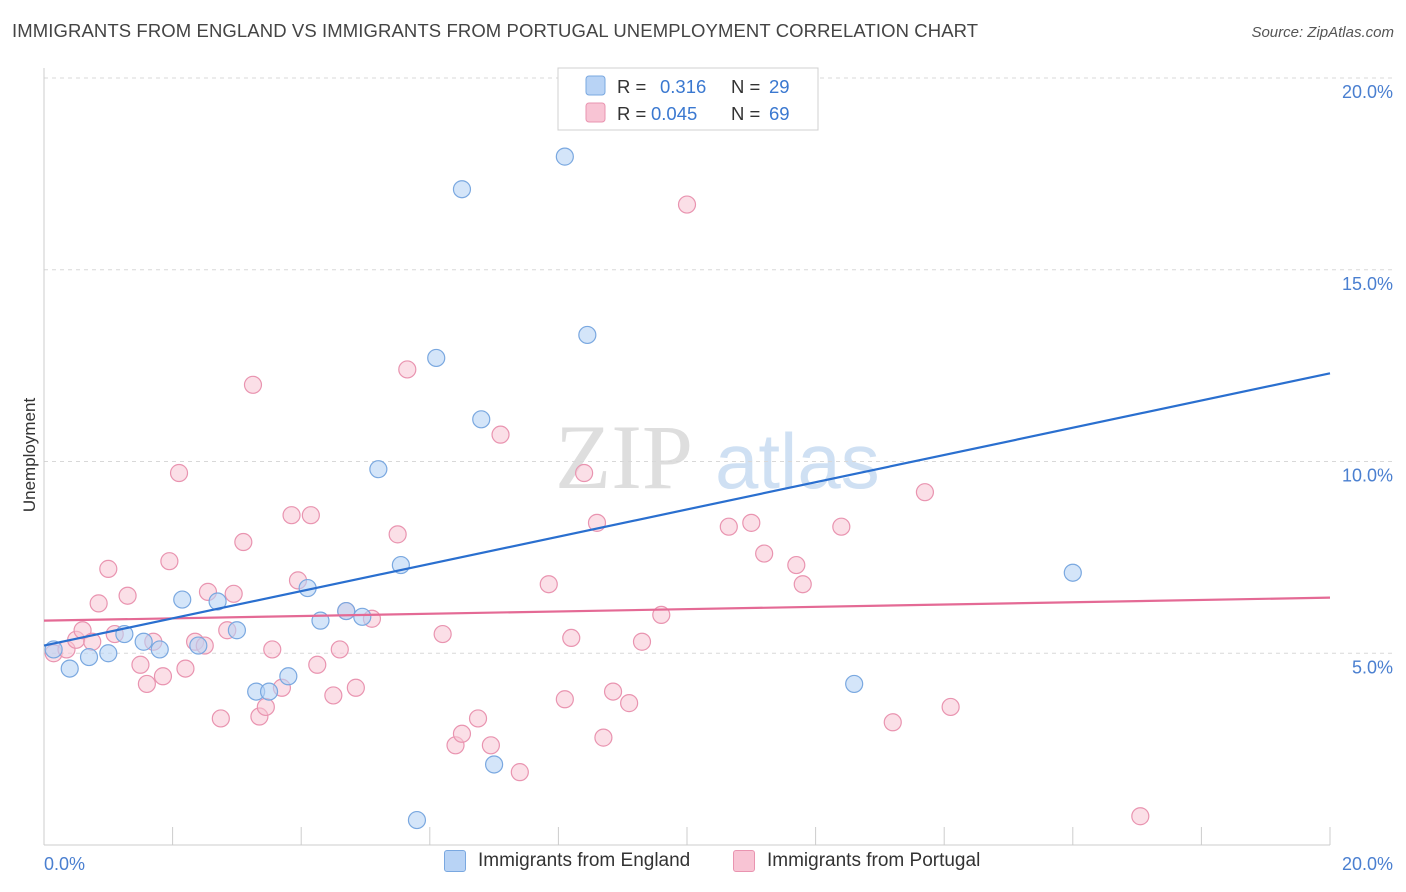 The image size is (1406, 892). I want to click on watermark-zip: ZIP, so click(624, 457).